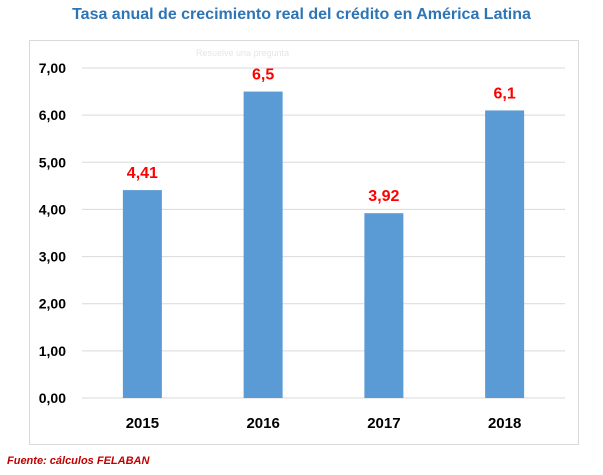  What do you see at coordinates (78, 461) in the screenshot?
I see `source-note: Fuente: cálculos FELABAN` at bounding box center [78, 461].